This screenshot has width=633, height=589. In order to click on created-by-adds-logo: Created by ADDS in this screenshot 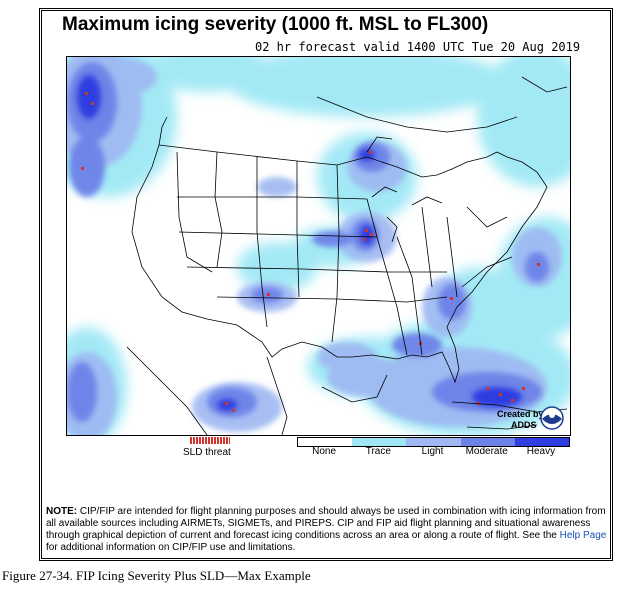, I will do `click(530, 418)`.